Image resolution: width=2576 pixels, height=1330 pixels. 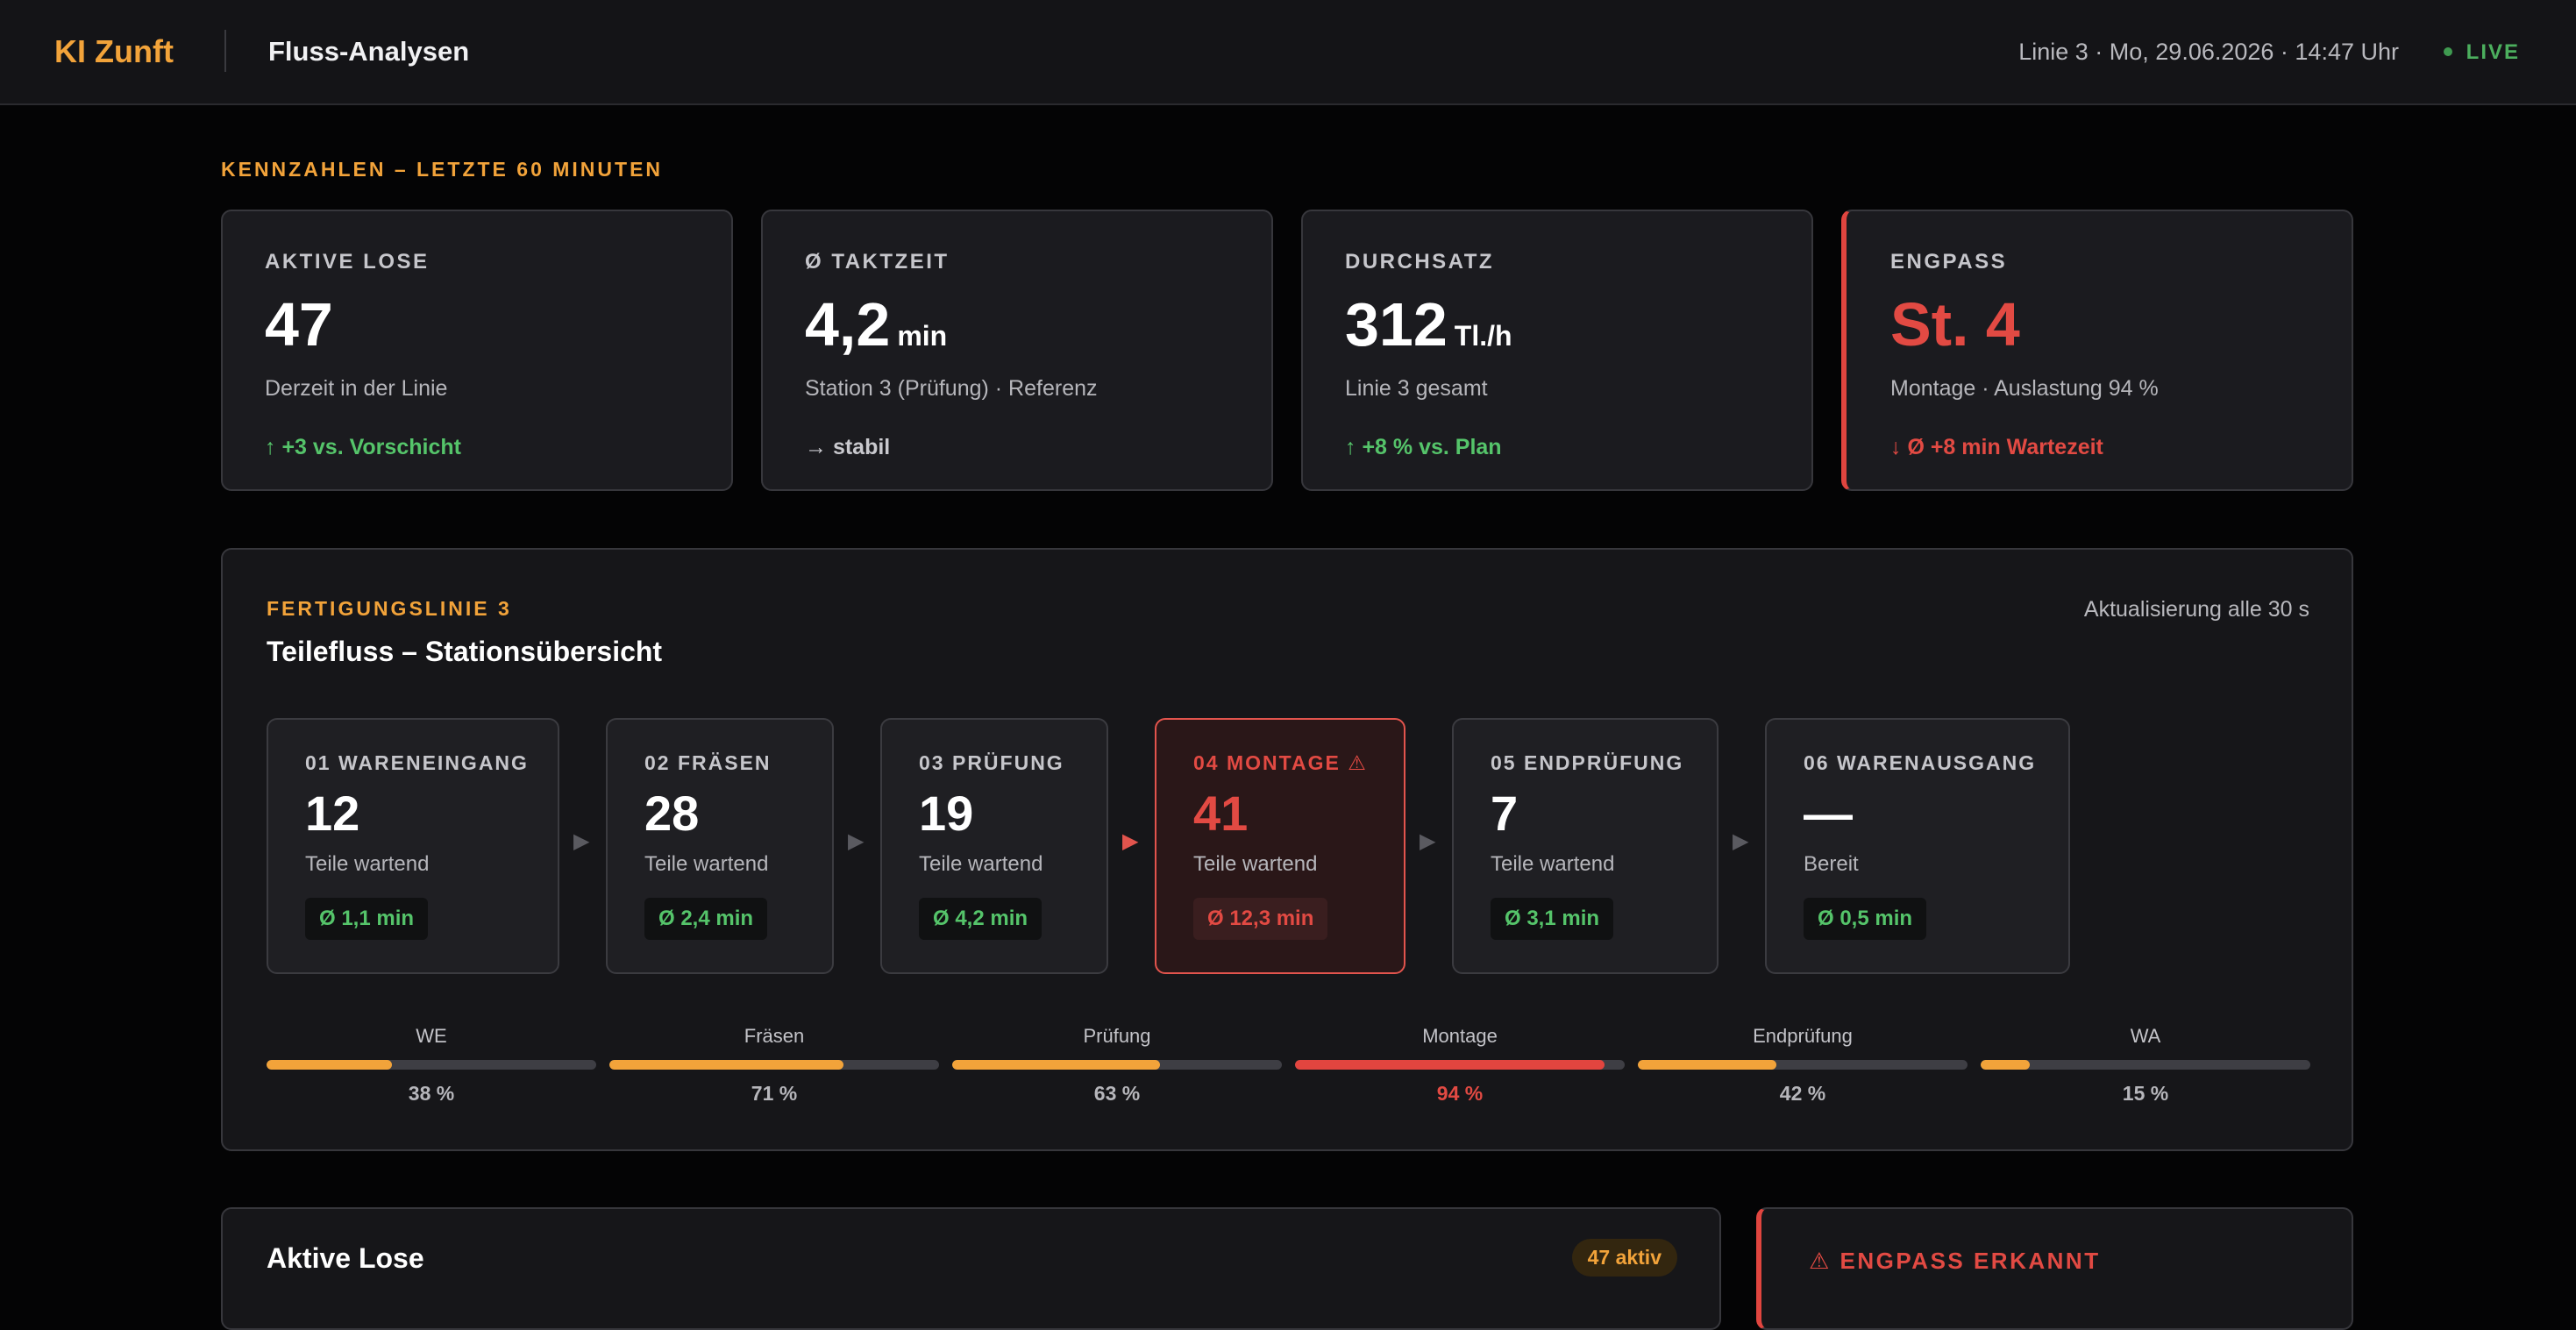 I want to click on station-avg-badge: Ø 3,1 min, so click(x=1552, y=919).